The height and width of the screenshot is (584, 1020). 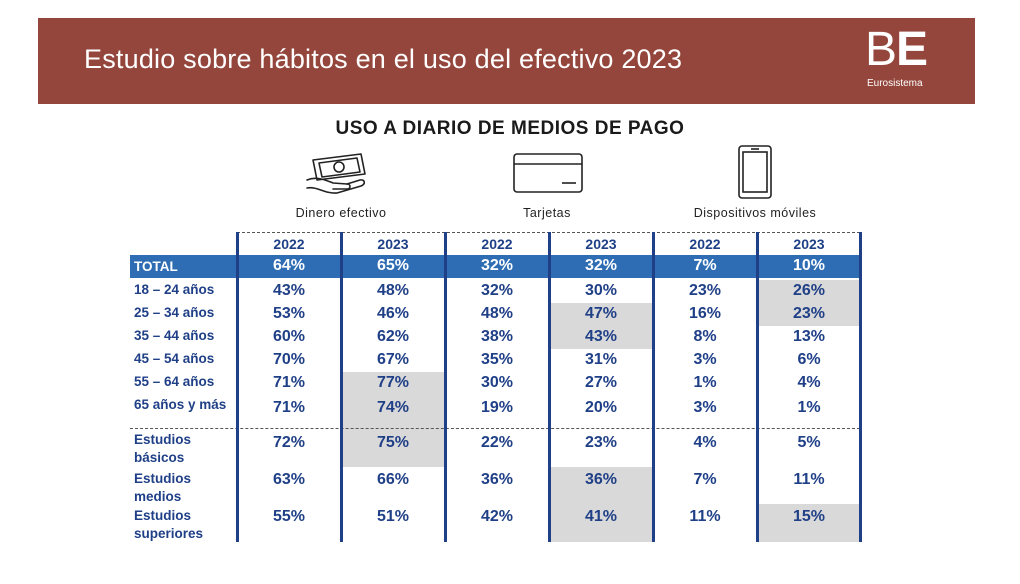 I want to click on row-label: Estudios medios, so click(x=163, y=487).